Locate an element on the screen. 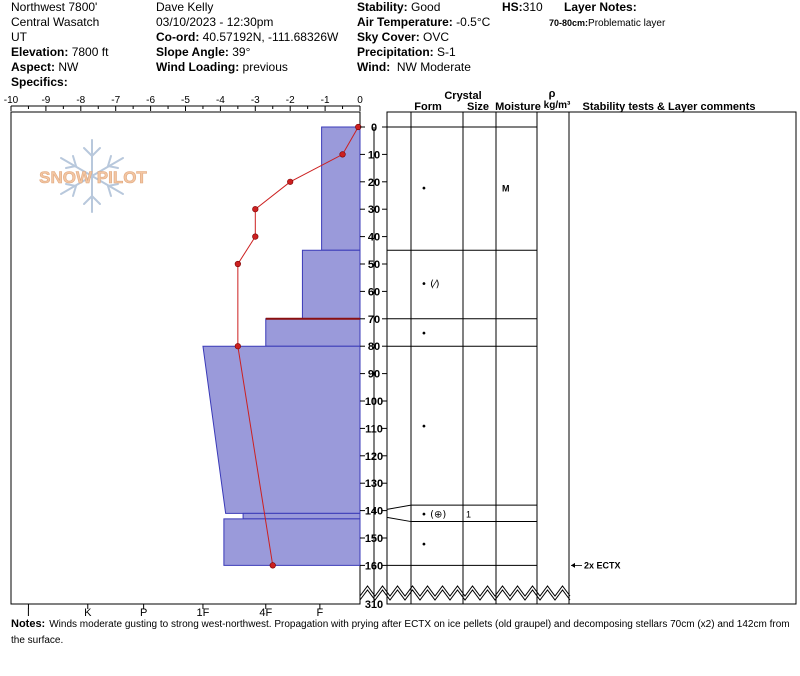 The height and width of the screenshot is (676, 800). specifics-label: Specifics: is located at coordinates (39, 82).